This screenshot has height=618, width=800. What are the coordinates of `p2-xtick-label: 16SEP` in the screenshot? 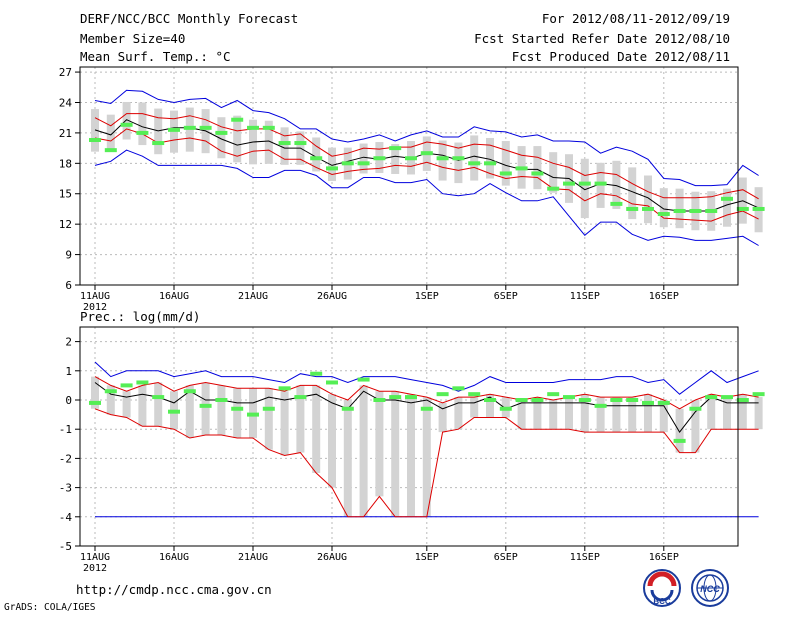 It's located at (664, 557).